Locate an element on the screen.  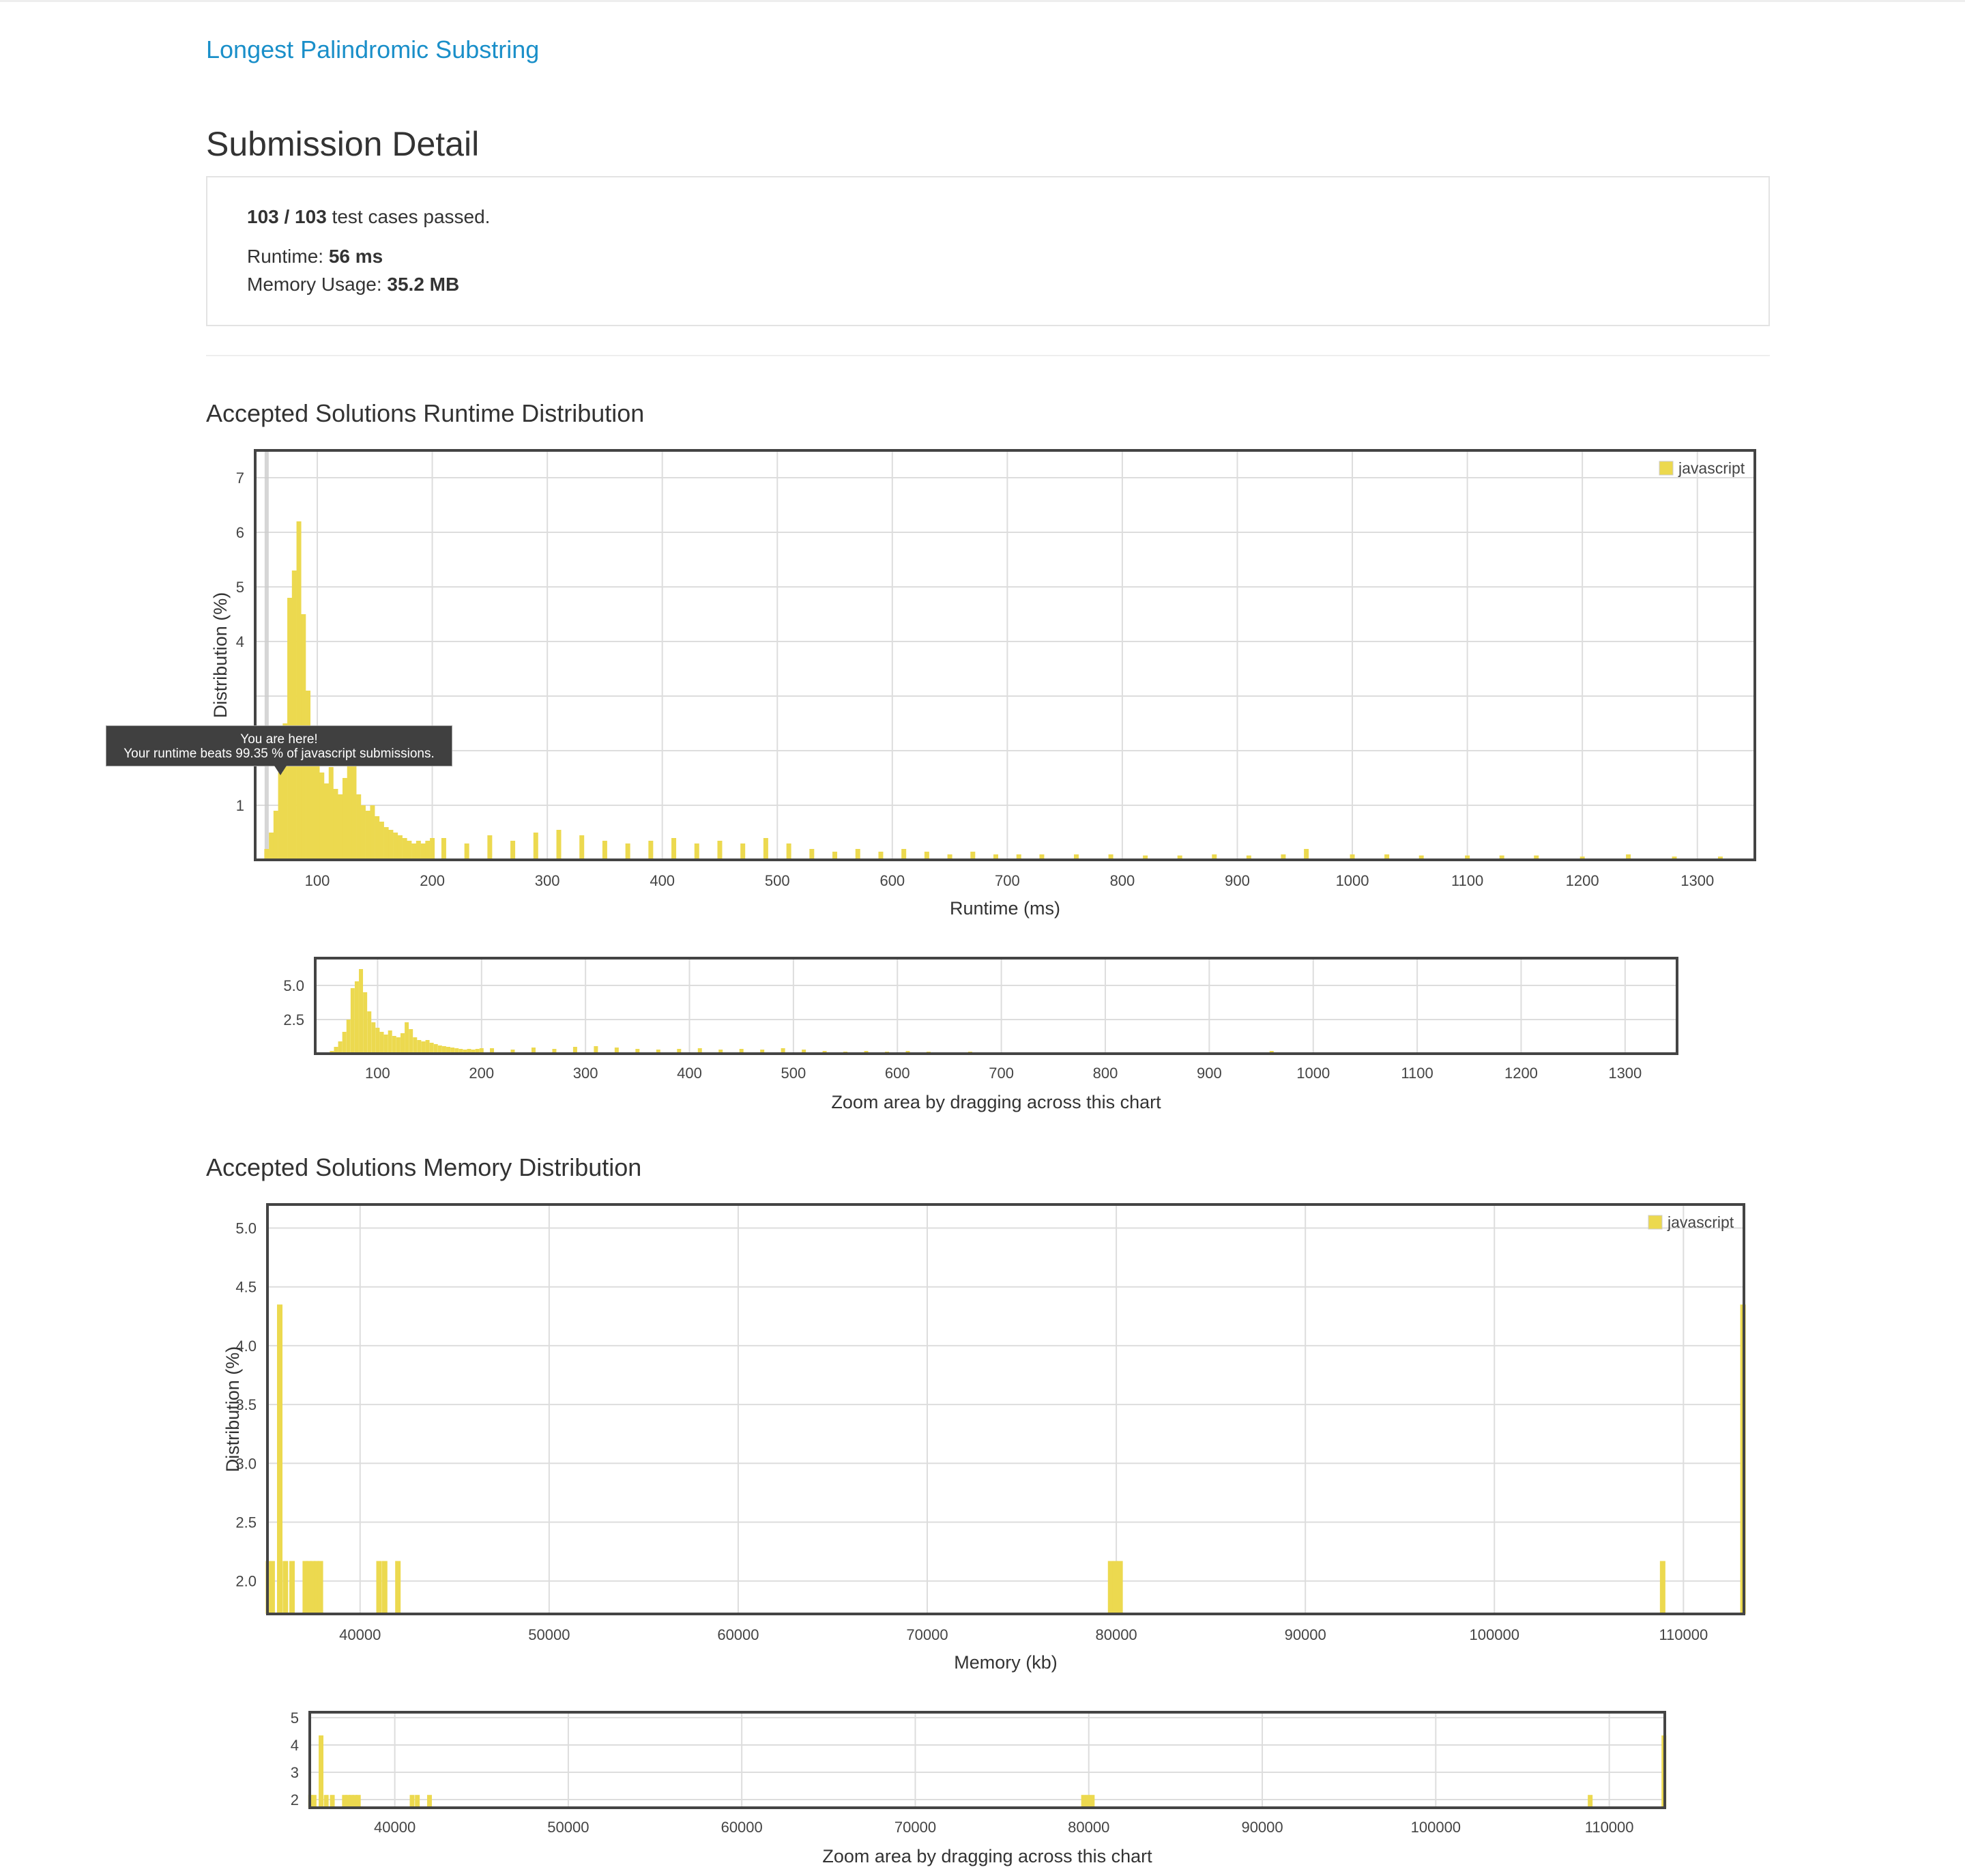
x-tick-label: 700 is located at coordinates (1001, 1073).